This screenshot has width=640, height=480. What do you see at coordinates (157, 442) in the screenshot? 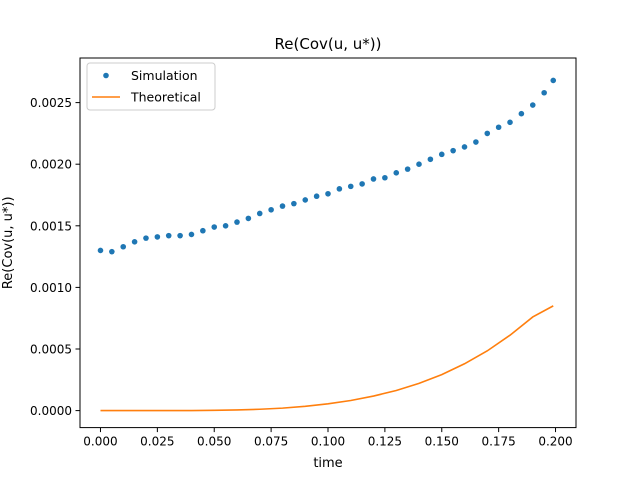
I see `x-tick-label: 0.025` at bounding box center [157, 442].